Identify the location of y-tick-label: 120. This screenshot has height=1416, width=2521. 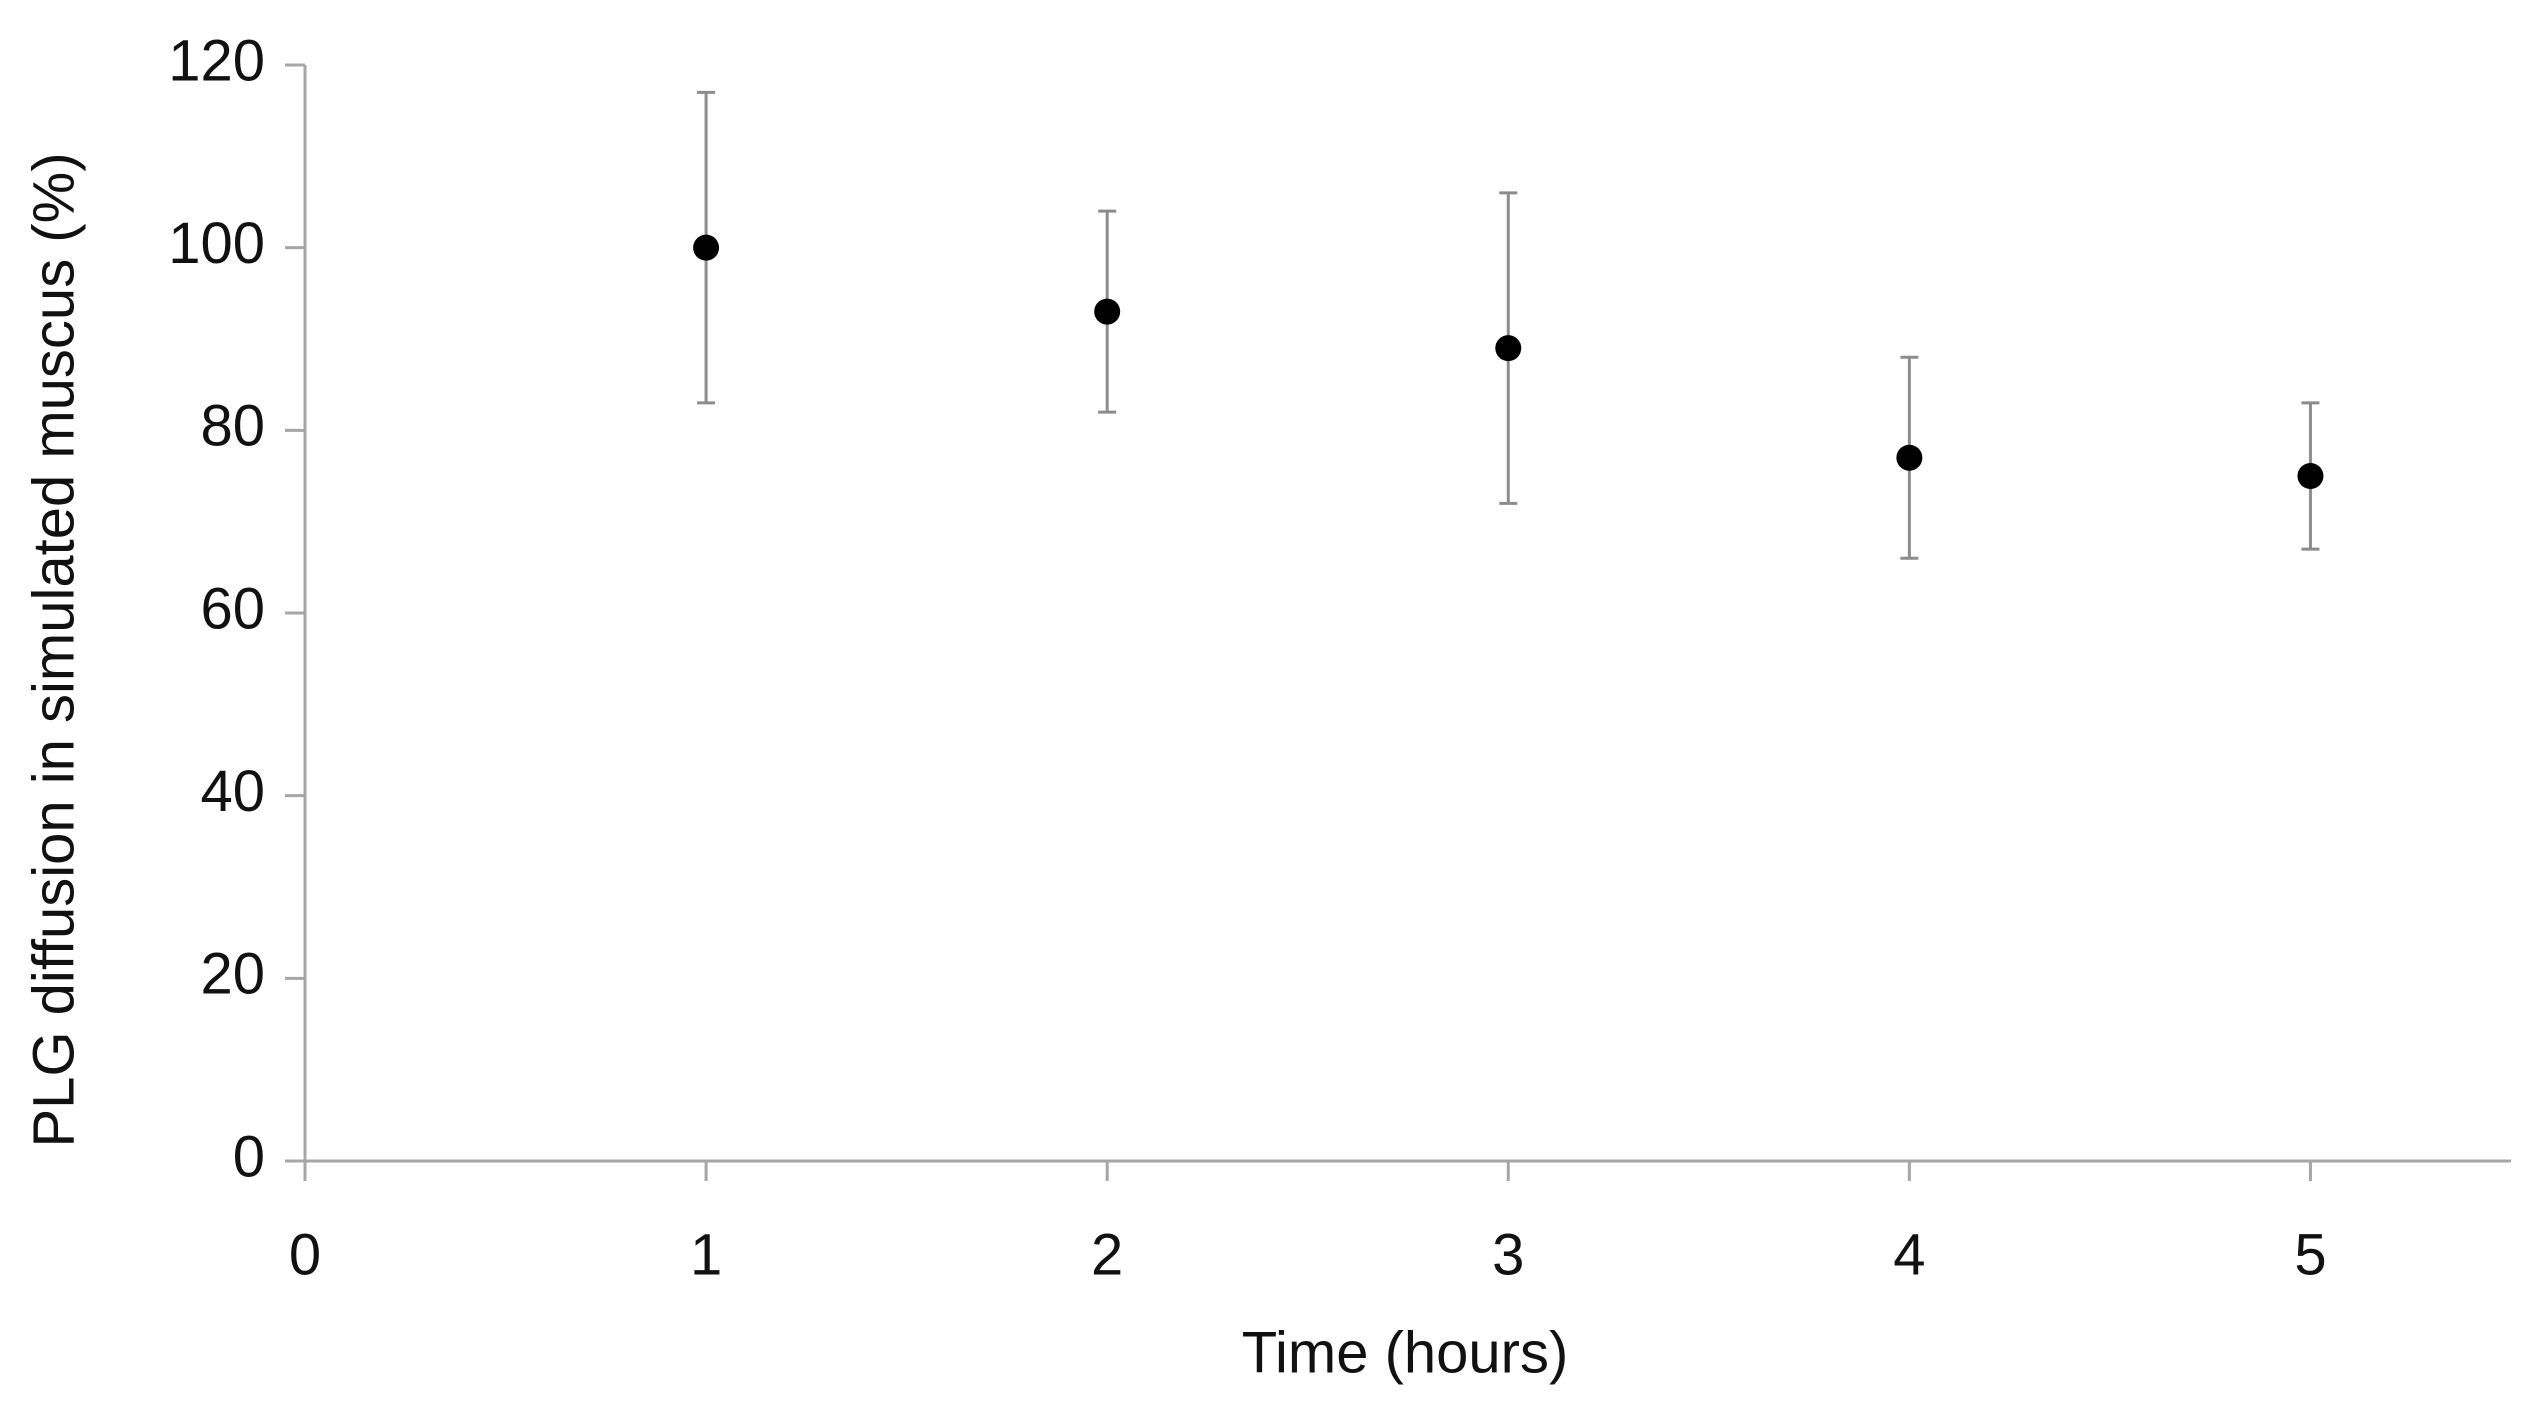
(216, 60).